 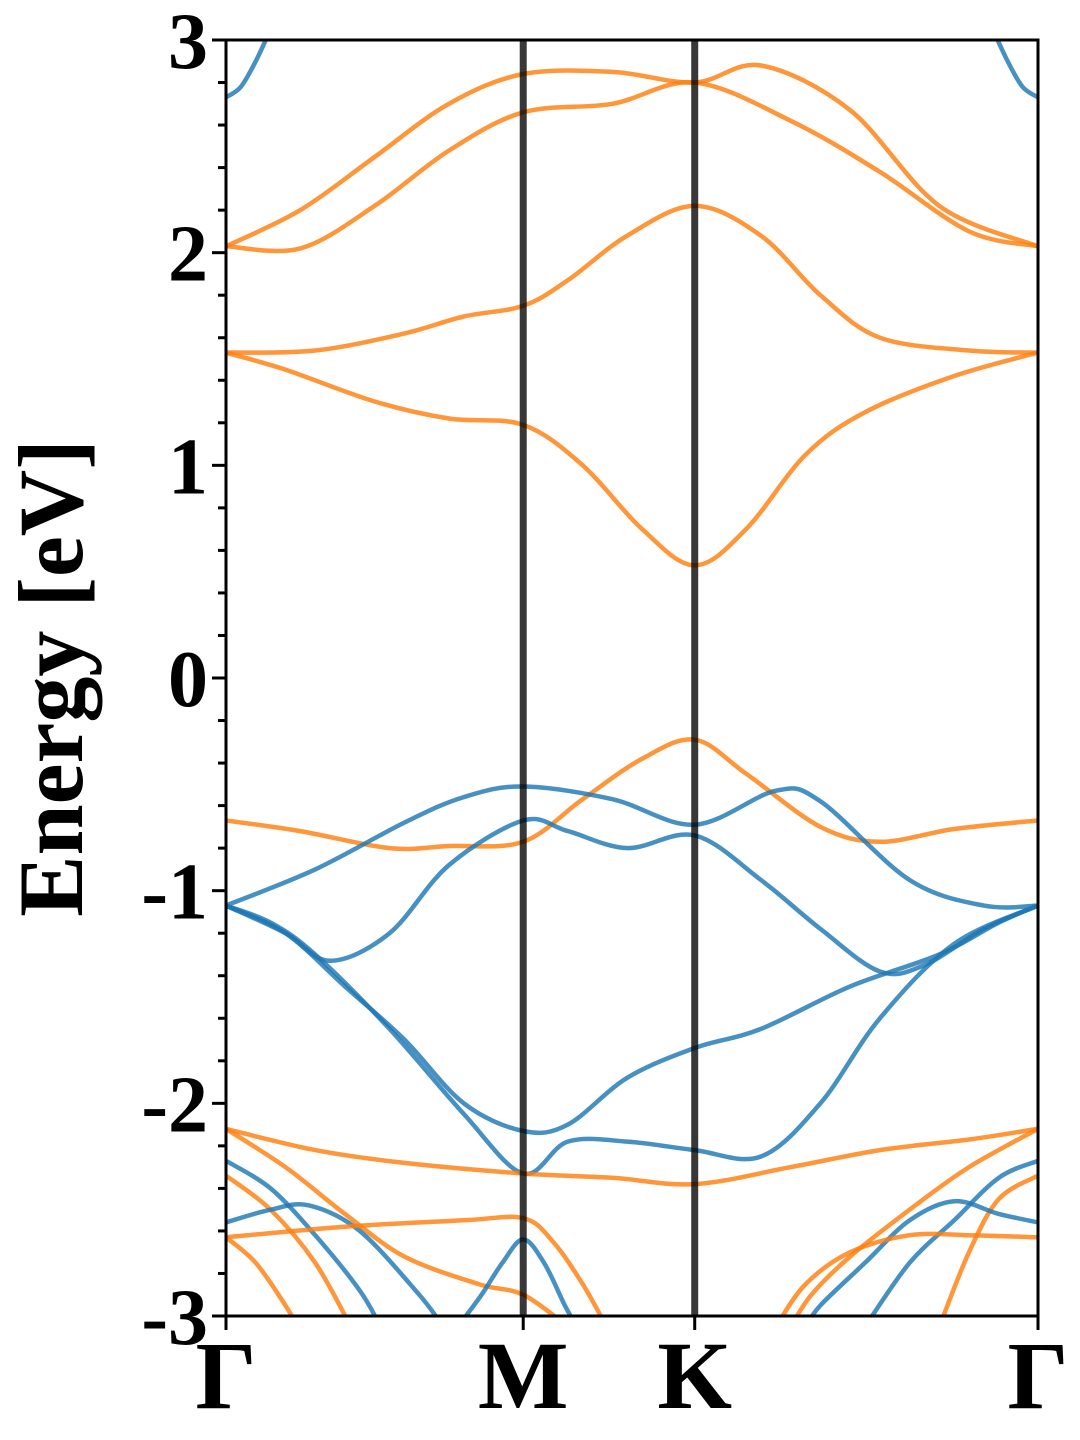 I want to click on y-tick-label: -2, so click(x=174, y=1105).